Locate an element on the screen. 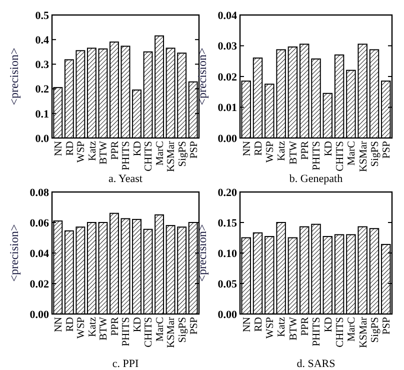 Image resolution: width=404 pixels, height=370 pixels. y-tick-label: 0.5 is located at coordinates (42, 16).